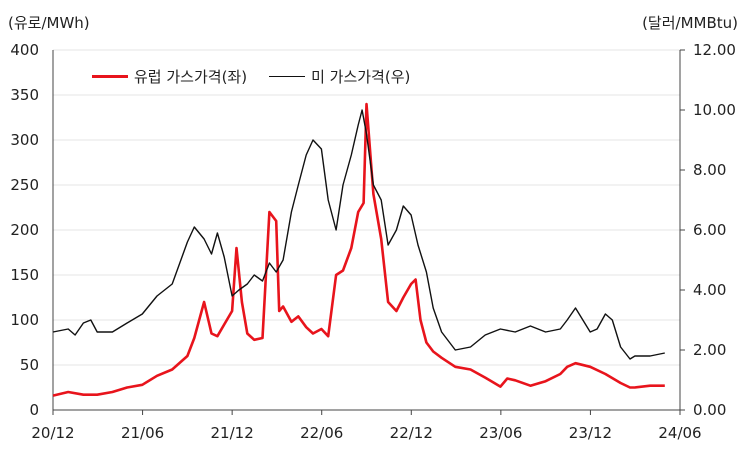 The width and height of the screenshot is (748, 451). What do you see at coordinates (287, 76) in the screenshot?
I see `legend-swatch-us` at bounding box center [287, 76].